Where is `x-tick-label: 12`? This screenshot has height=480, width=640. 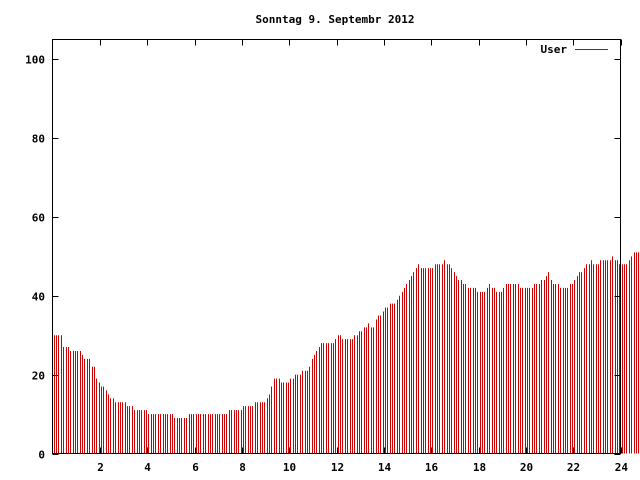
x-tick-label: 12 is located at coordinates (337, 467).